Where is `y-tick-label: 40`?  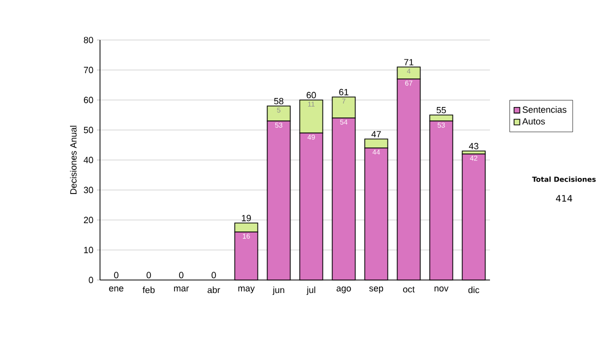
y-tick-label: 40 is located at coordinates (89, 160).